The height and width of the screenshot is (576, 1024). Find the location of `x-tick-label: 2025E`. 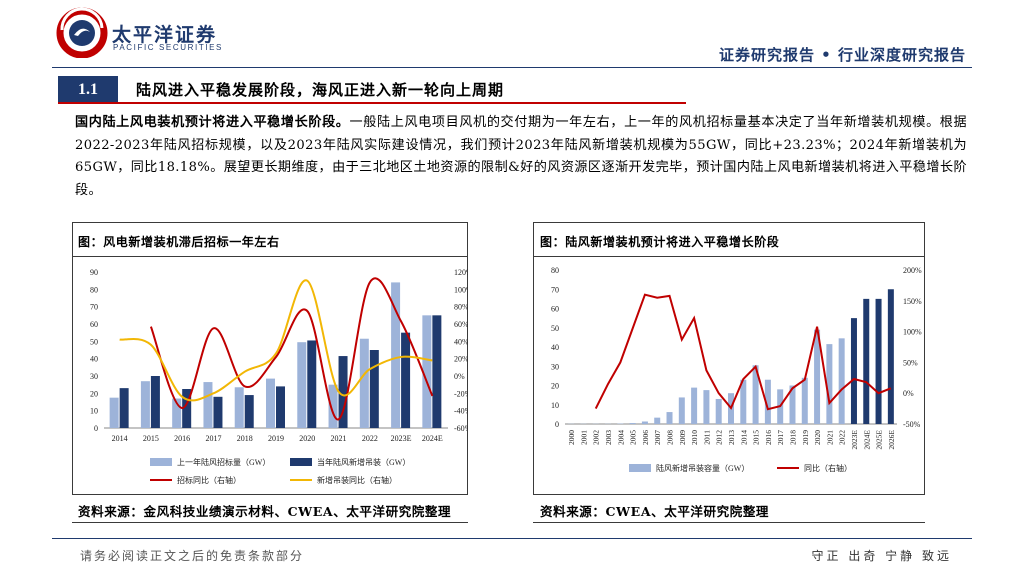

x-tick-label: 2025E is located at coordinates (879, 440).